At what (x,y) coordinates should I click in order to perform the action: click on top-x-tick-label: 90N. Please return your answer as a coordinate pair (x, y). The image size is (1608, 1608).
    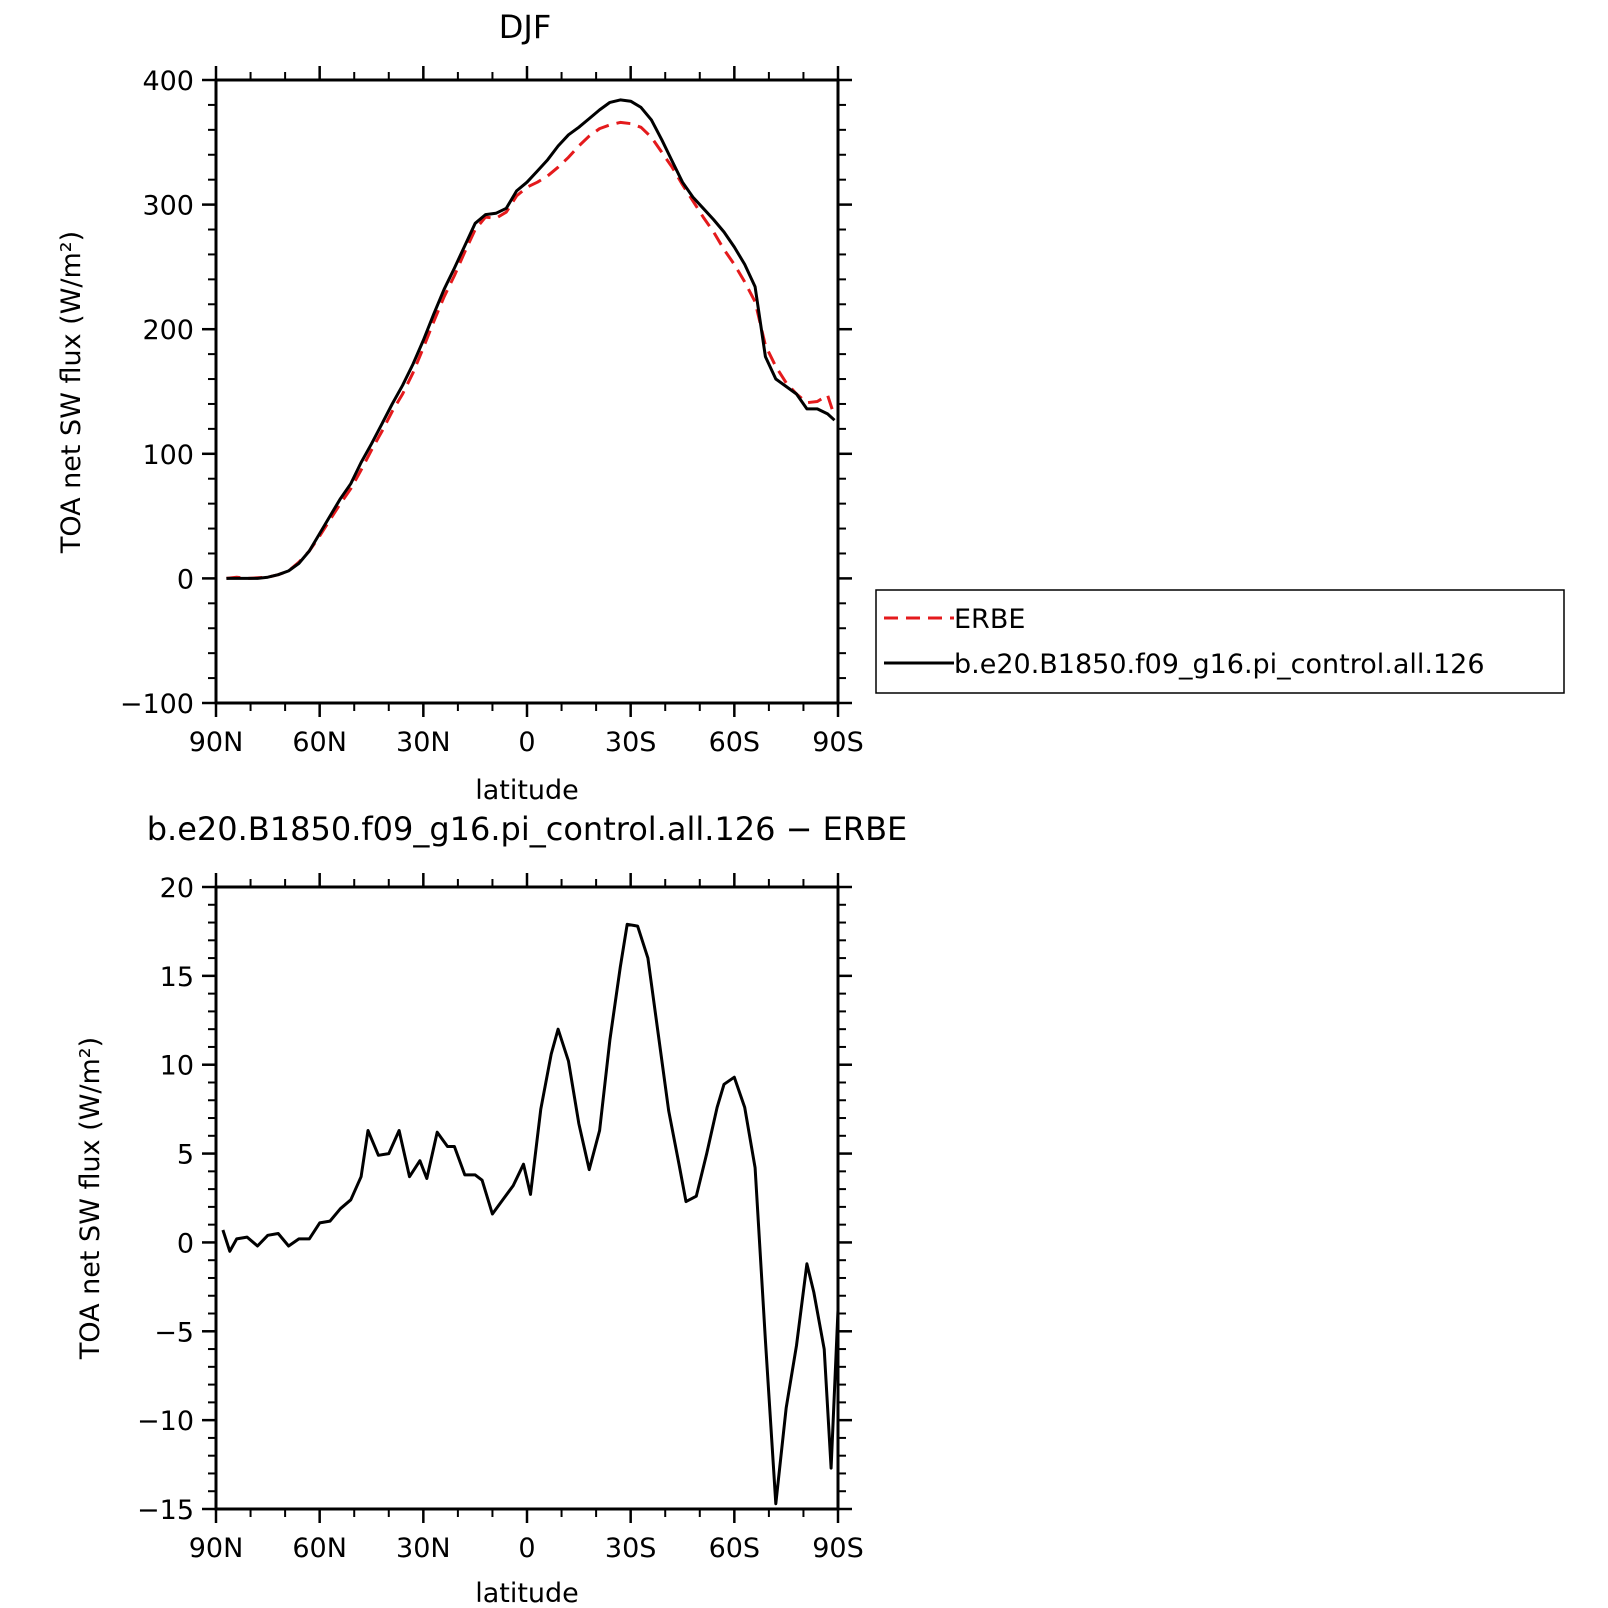
    Looking at the image, I should click on (216, 742).